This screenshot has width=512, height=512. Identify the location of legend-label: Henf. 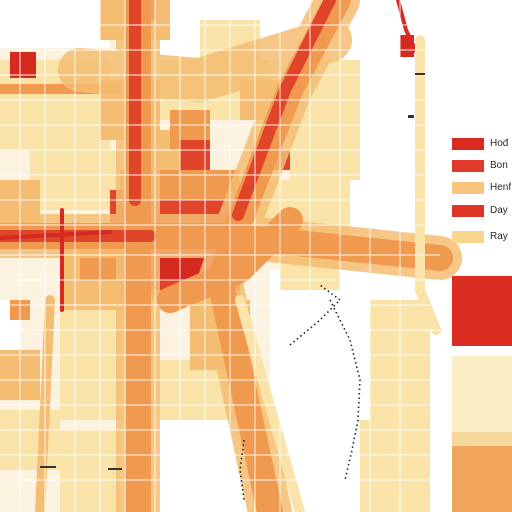
(501, 187).